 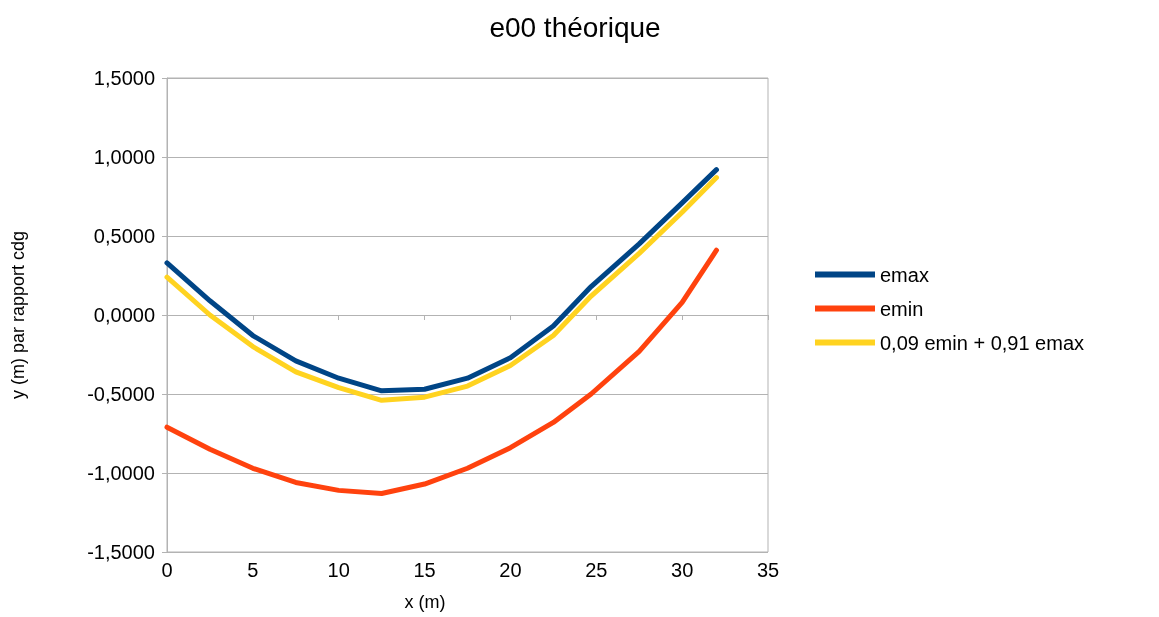 What do you see at coordinates (121, 552) in the screenshot?
I see `y-tick-label: -1,5000` at bounding box center [121, 552].